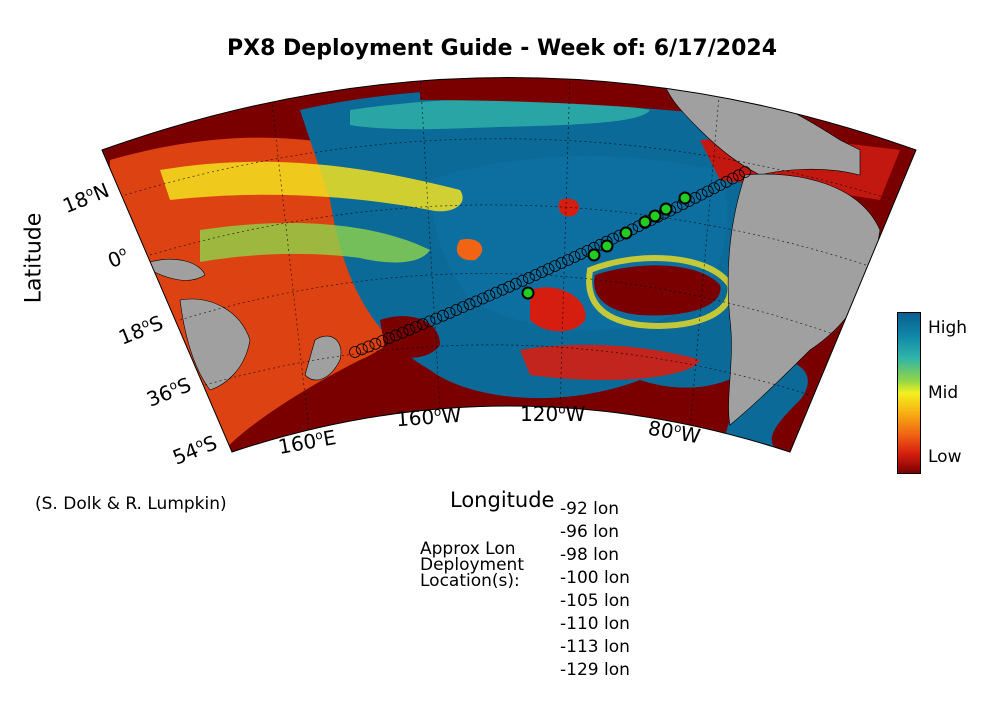  What do you see at coordinates (595, 624) in the screenshot?
I see `deployment-location: -110 lon` at bounding box center [595, 624].